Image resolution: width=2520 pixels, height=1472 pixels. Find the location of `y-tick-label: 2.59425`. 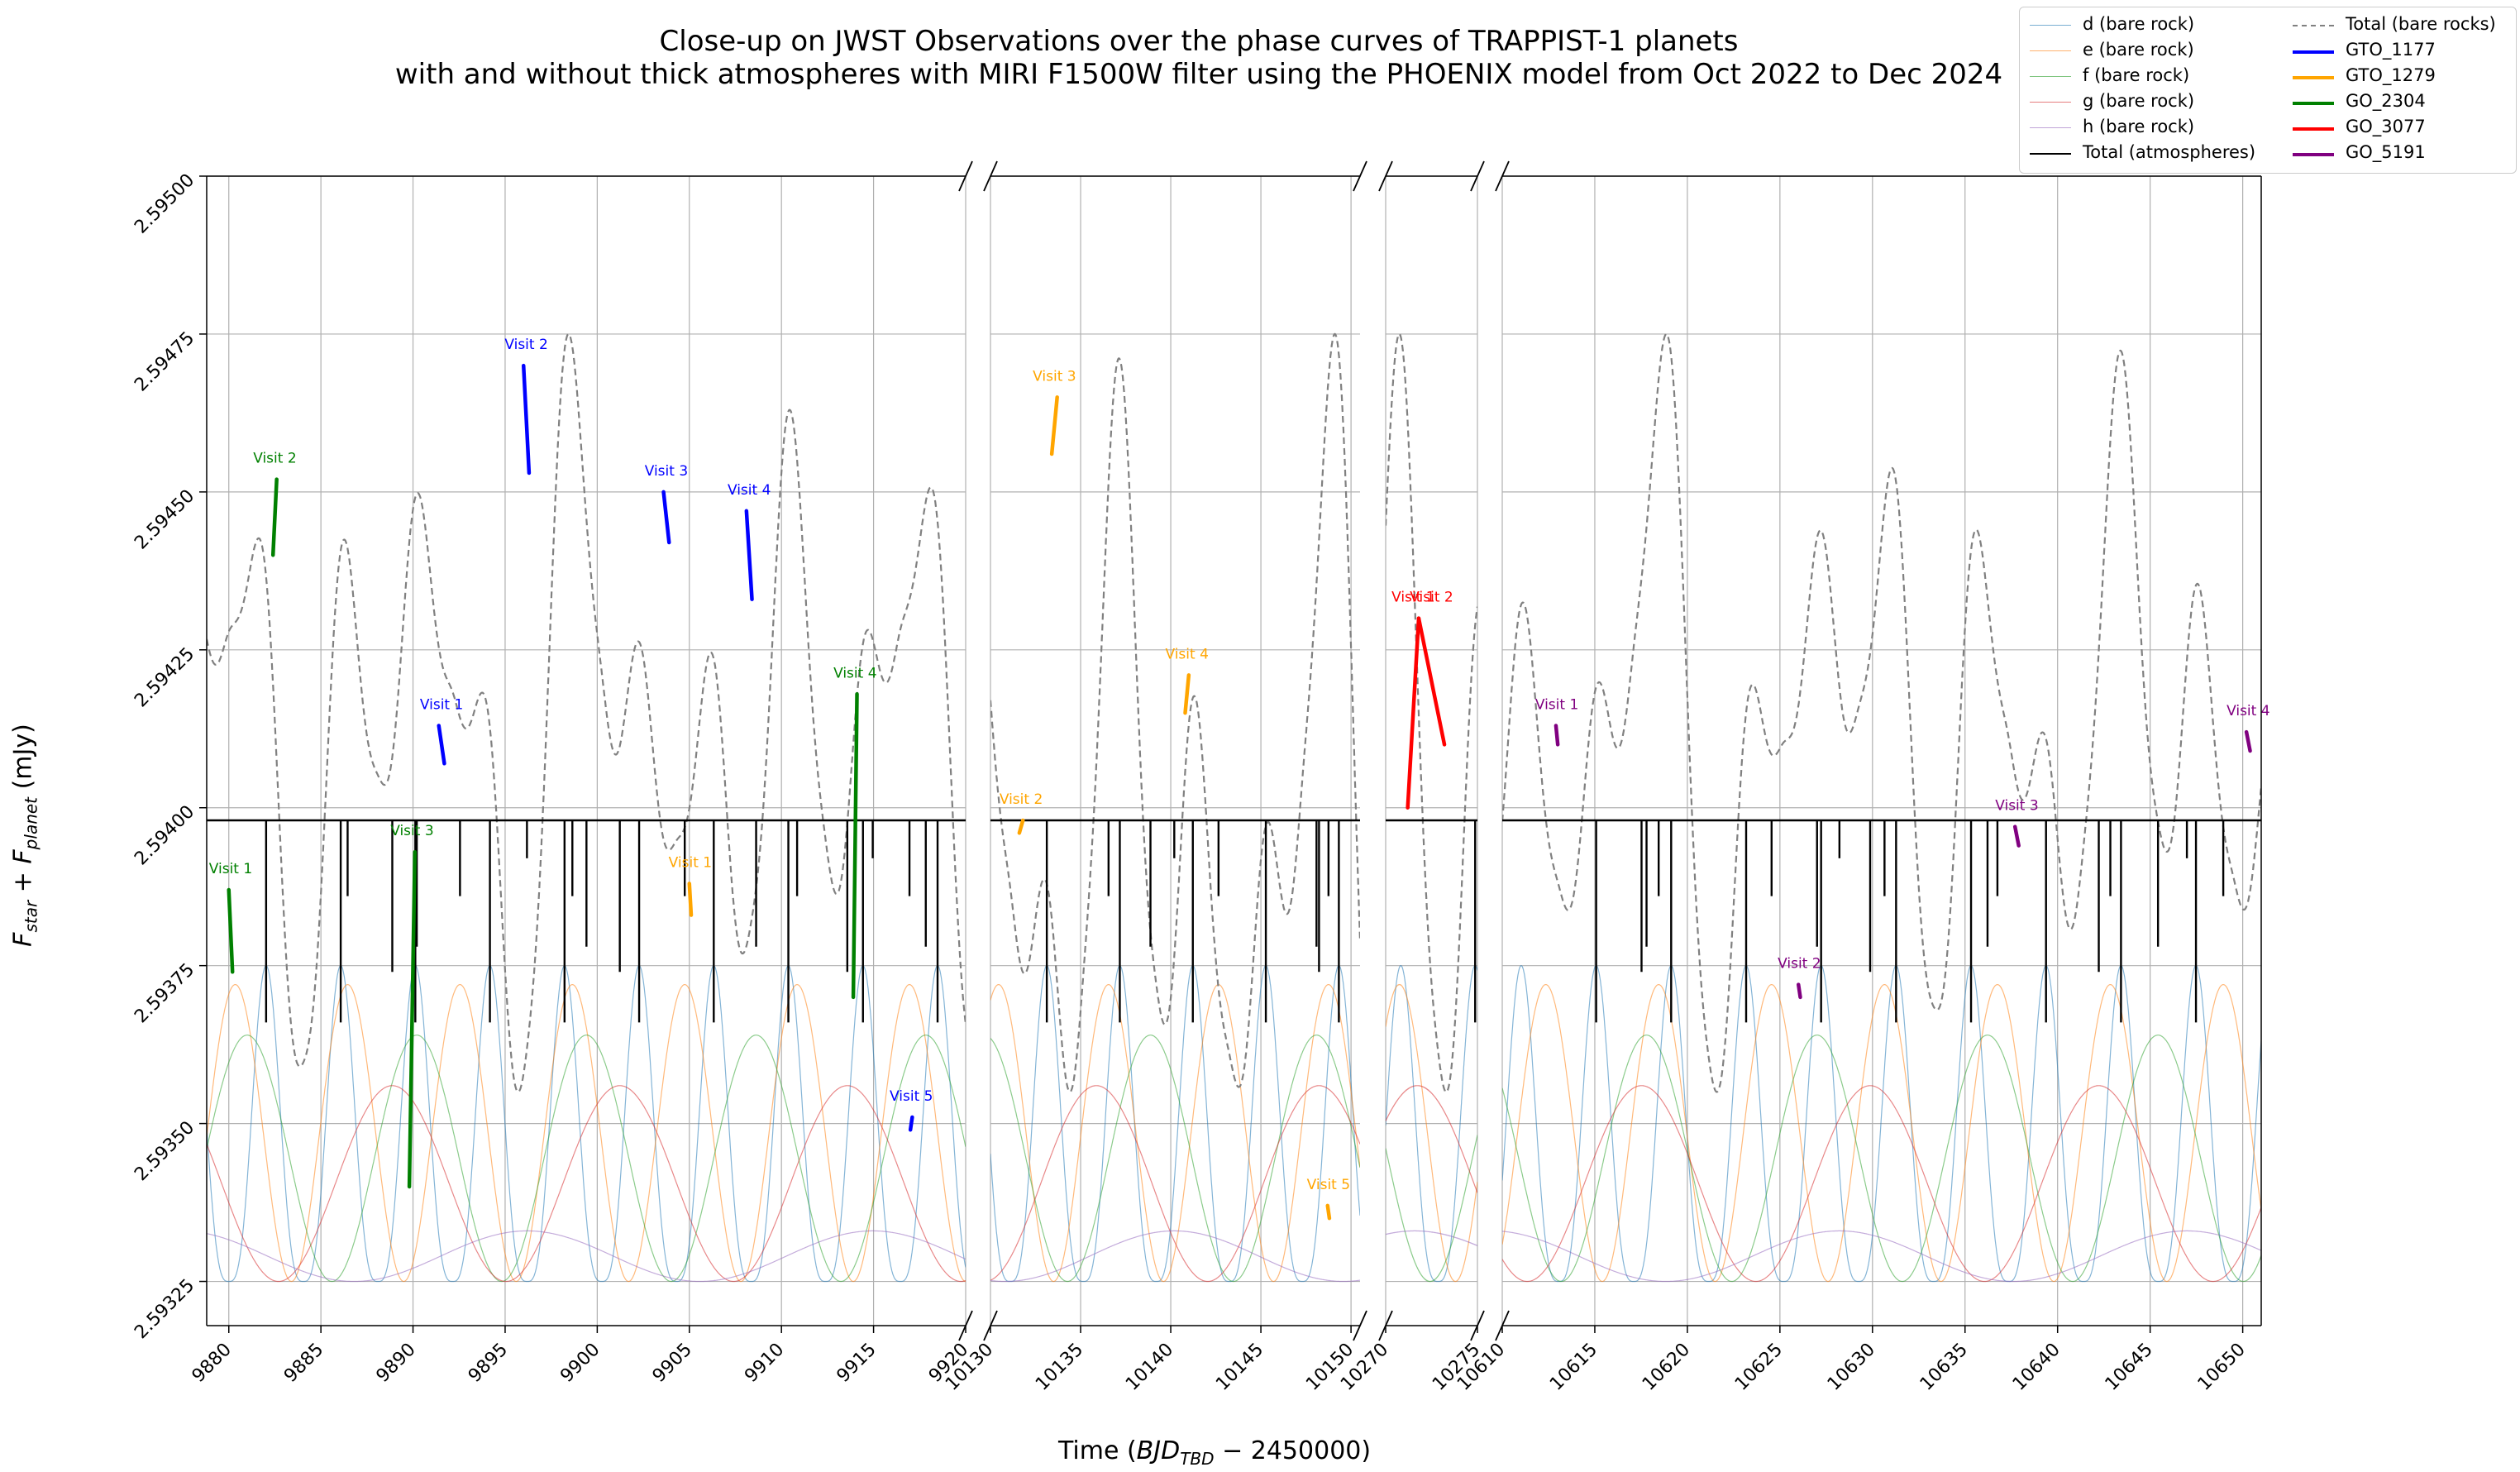

y-tick-label: 2.59425 is located at coordinates (164, 677).